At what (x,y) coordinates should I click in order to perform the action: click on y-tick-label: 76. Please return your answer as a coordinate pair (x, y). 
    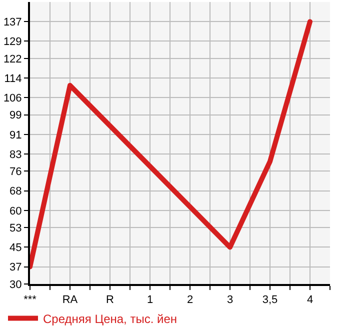
    Looking at the image, I should click on (16, 172).